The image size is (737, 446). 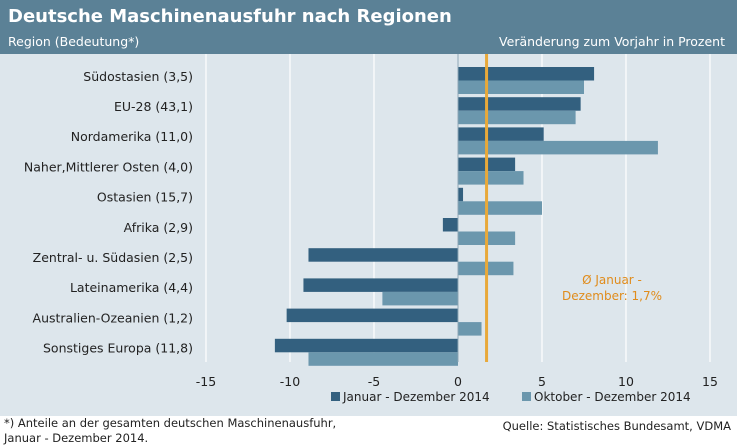 I want to click on source-note: Quelle: Statistisches Bundesamt, VDMA, so click(x=616, y=426).